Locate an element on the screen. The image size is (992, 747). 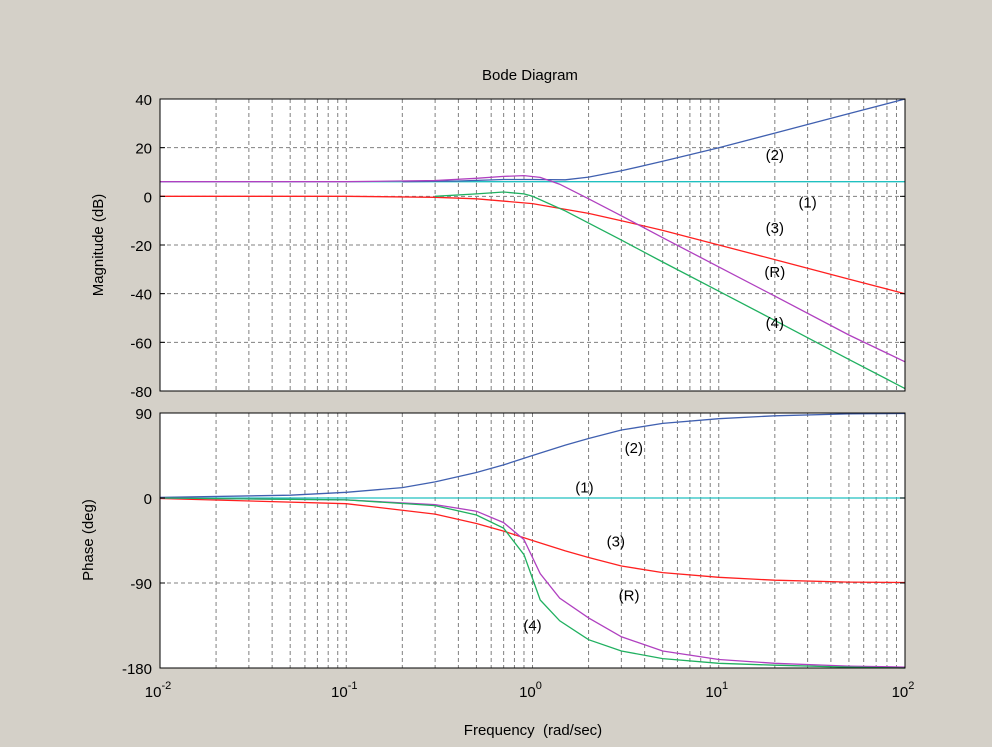
ph-curve-label: (1) is located at coordinates (584, 488).